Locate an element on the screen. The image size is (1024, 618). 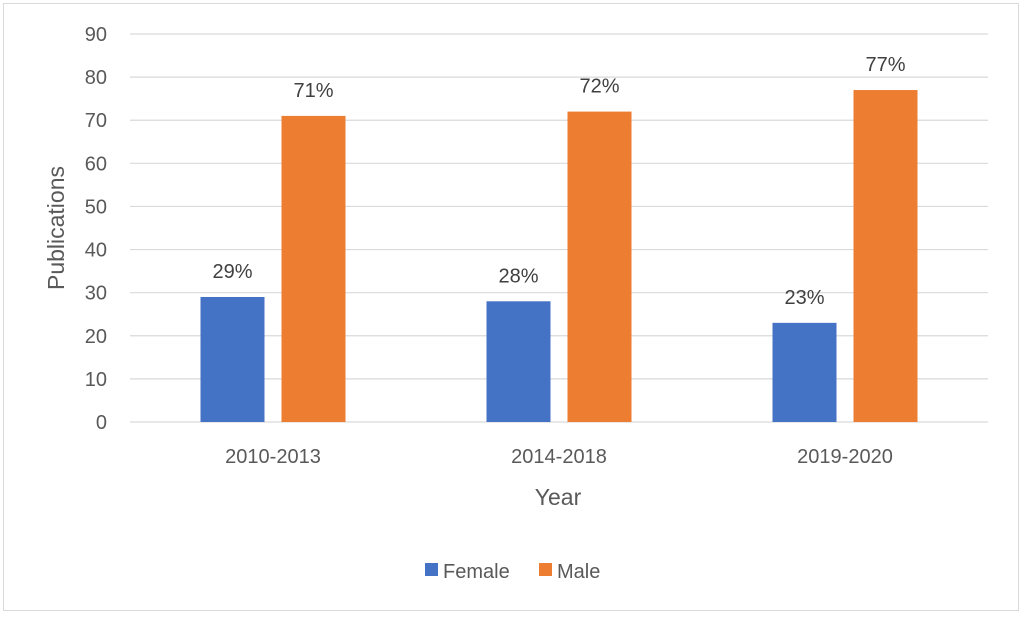
legend-label-male: Male is located at coordinates (578, 572).